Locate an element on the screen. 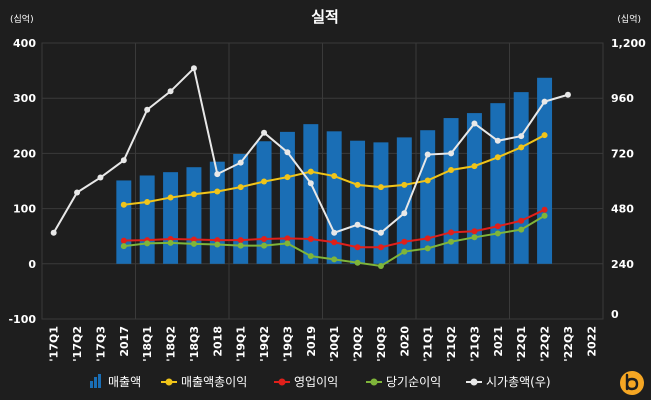 Image resolution: width=651 pixels, height=400 pixels. x-tick-label: '21Q1 is located at coordinates (428, 344).